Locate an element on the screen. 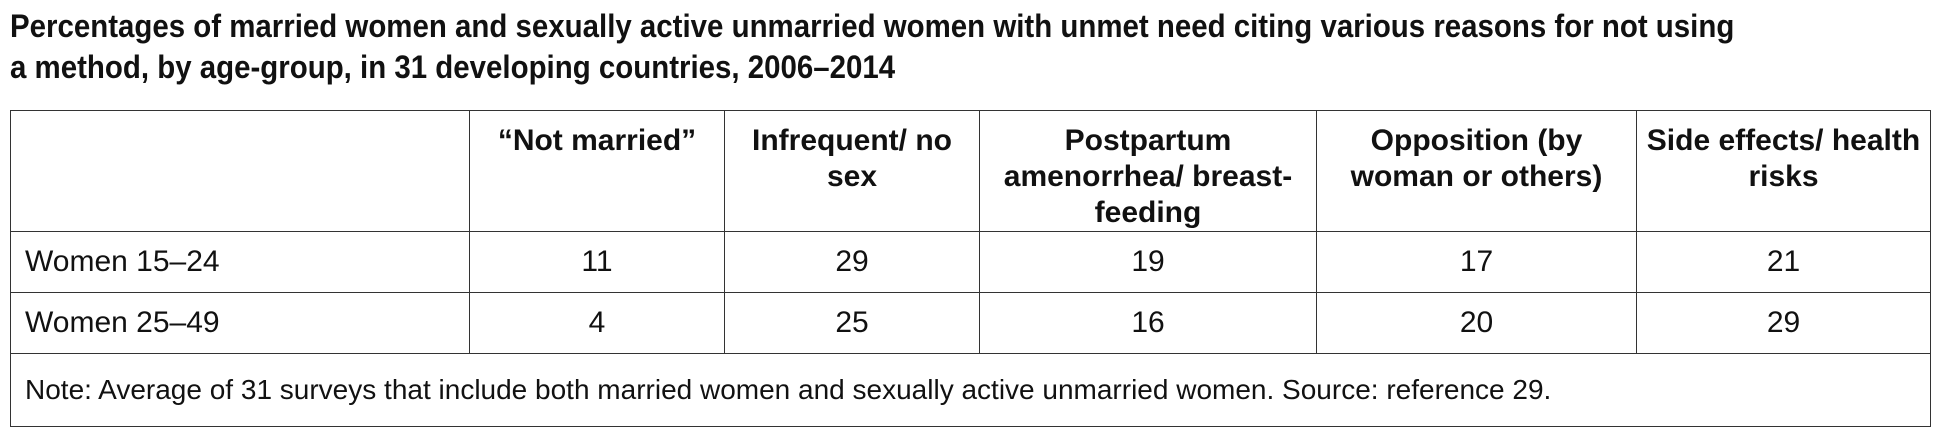 This screenshot has width=1940, height=443. source-text: reference 29. is located at coordinates (1465, 389).